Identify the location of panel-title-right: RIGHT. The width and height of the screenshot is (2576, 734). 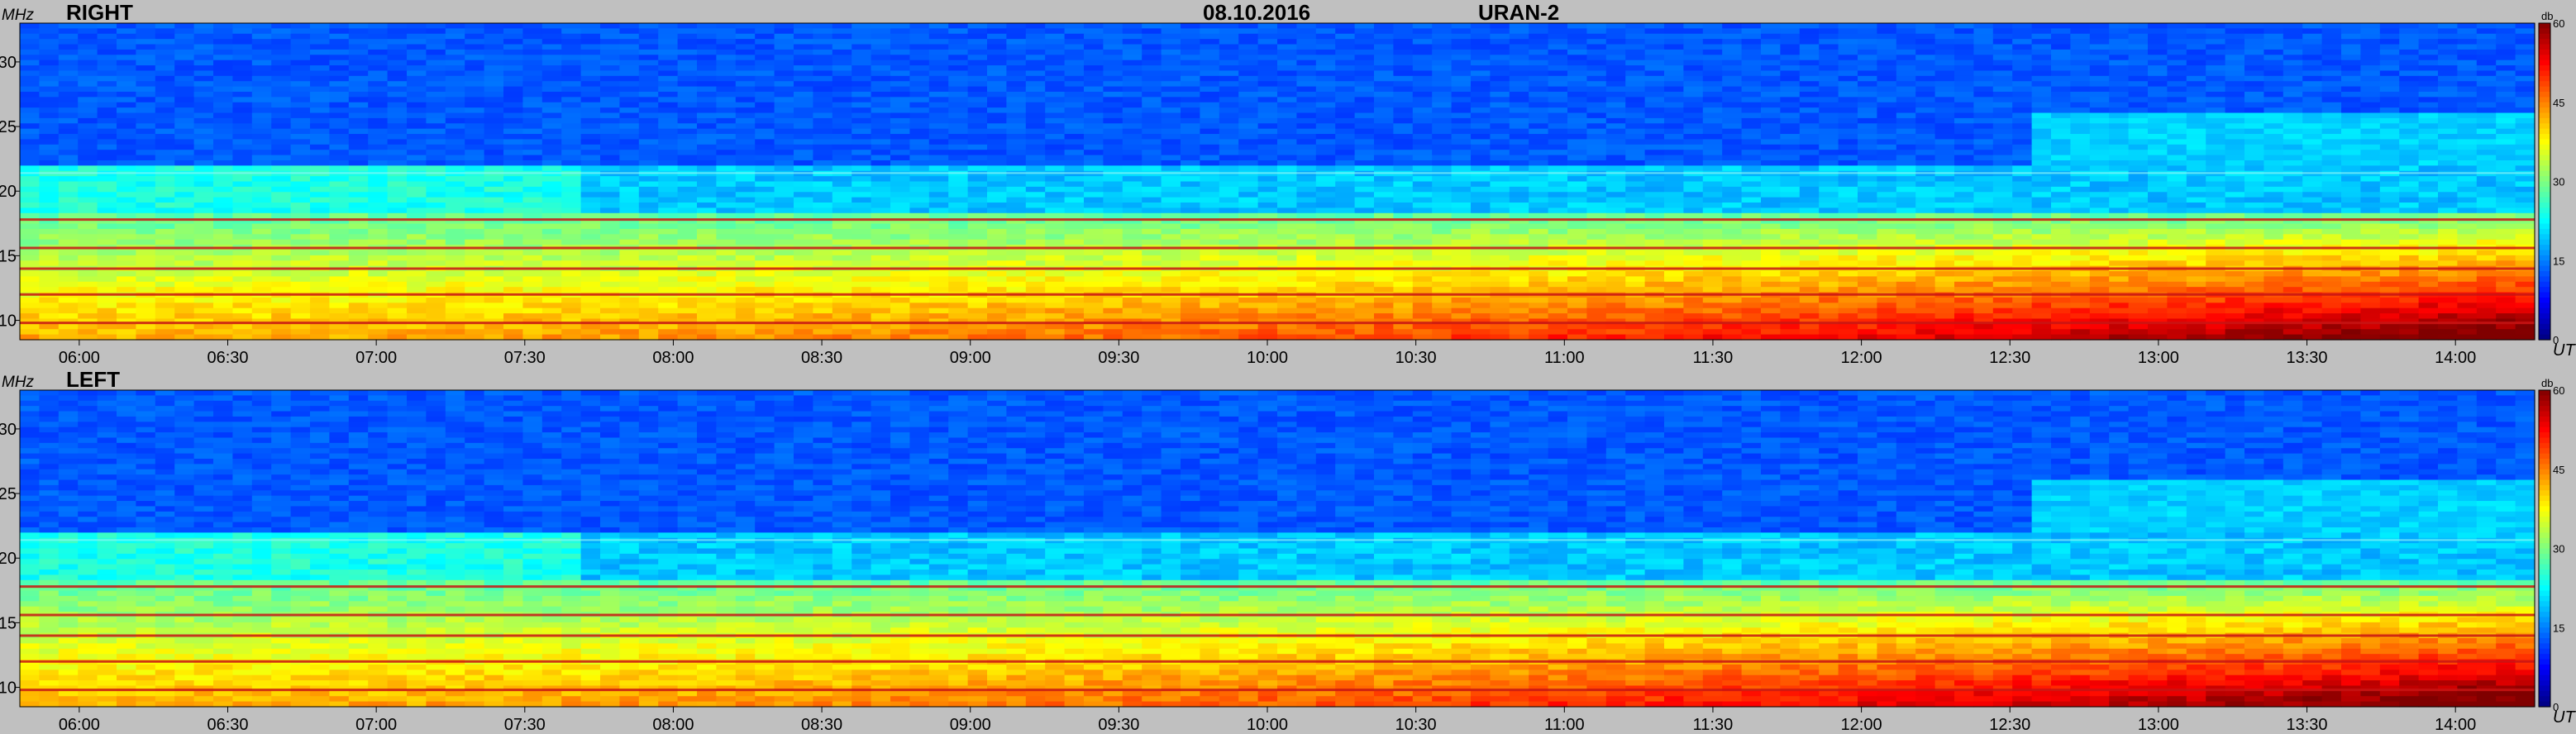
(99, 13).